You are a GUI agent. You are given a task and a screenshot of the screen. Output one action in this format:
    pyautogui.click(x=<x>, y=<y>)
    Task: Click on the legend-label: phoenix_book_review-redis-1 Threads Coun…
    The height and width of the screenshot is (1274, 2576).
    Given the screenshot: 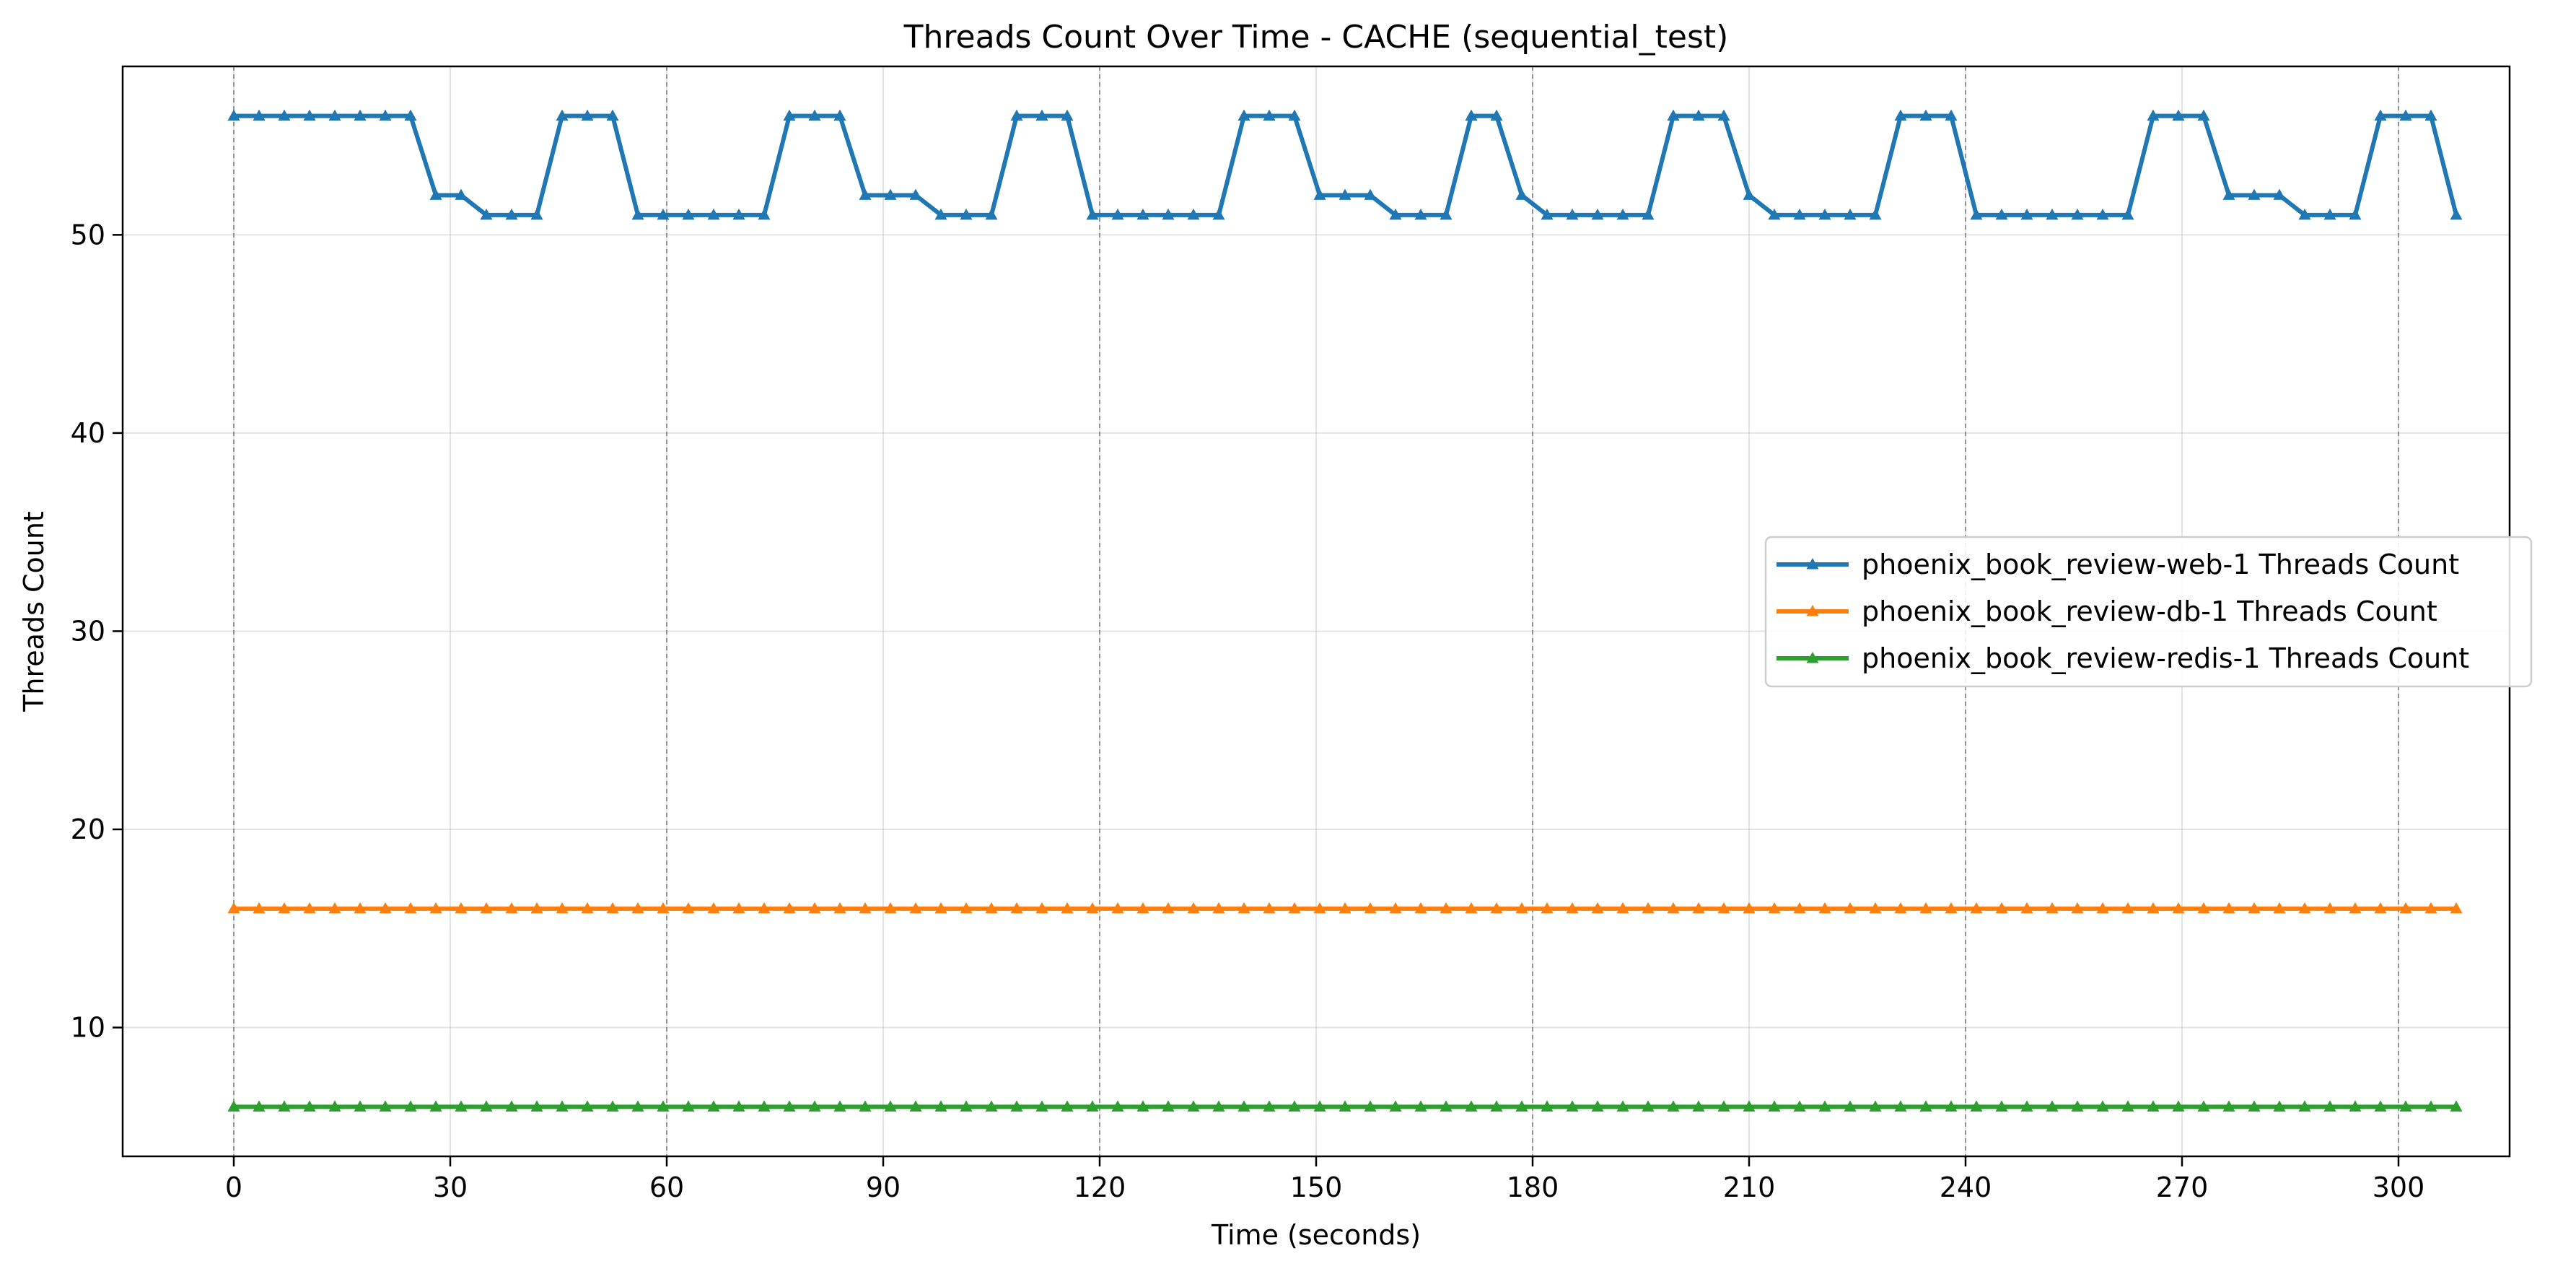 What is the action you would take?
    pyautogui.click(x=2165, y=658)
    